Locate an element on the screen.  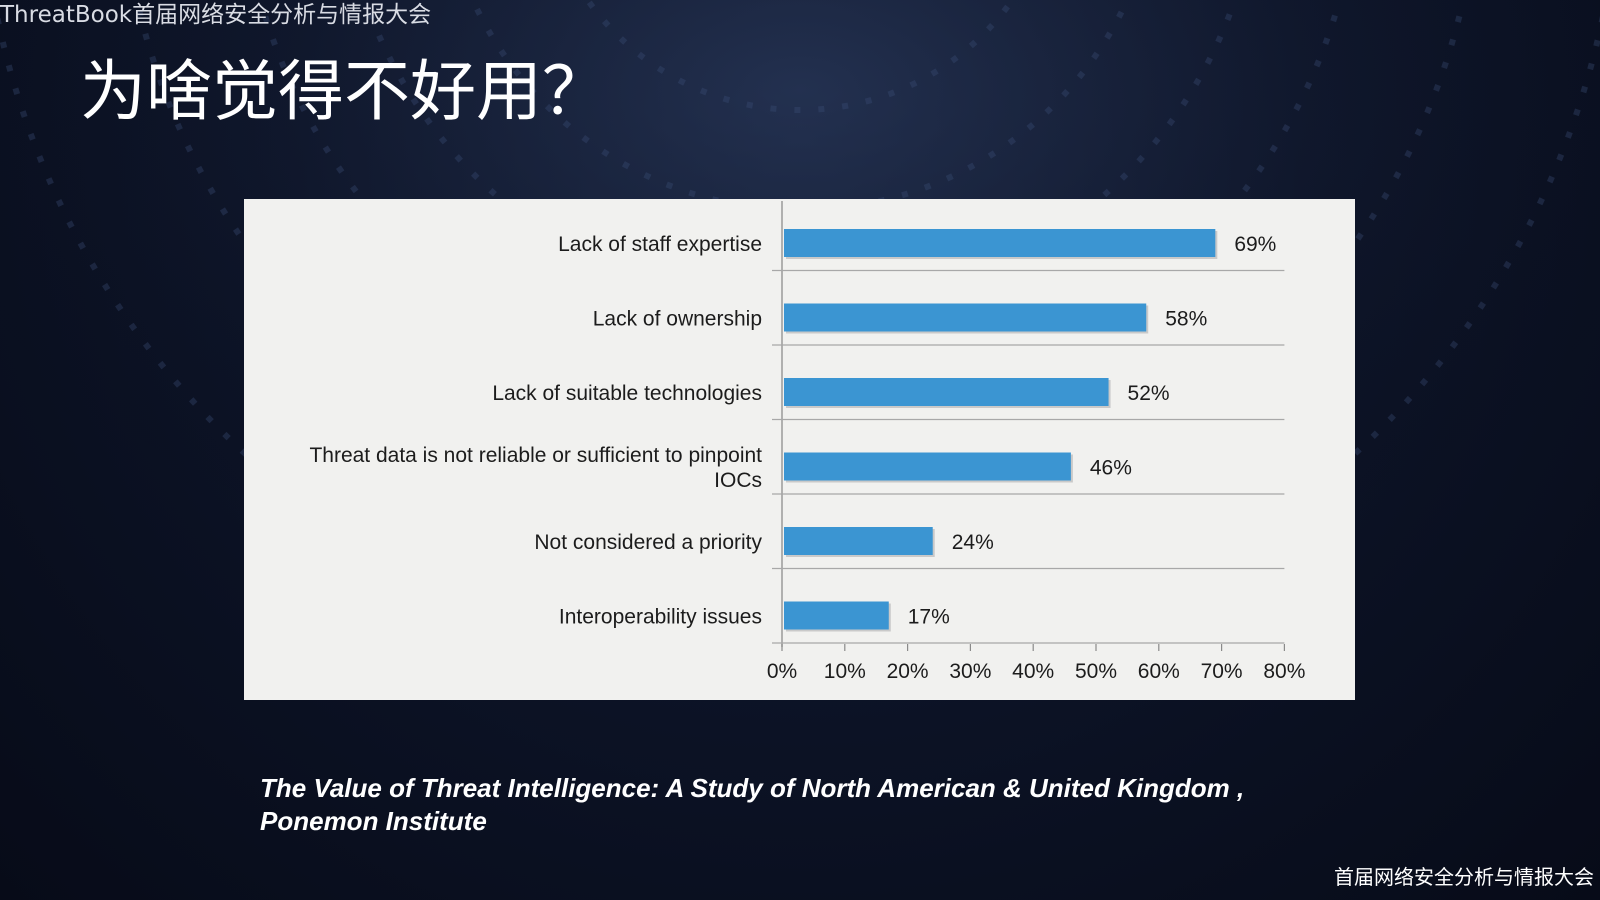
x-tick-label: 20% is located at coordinates (908, 671).